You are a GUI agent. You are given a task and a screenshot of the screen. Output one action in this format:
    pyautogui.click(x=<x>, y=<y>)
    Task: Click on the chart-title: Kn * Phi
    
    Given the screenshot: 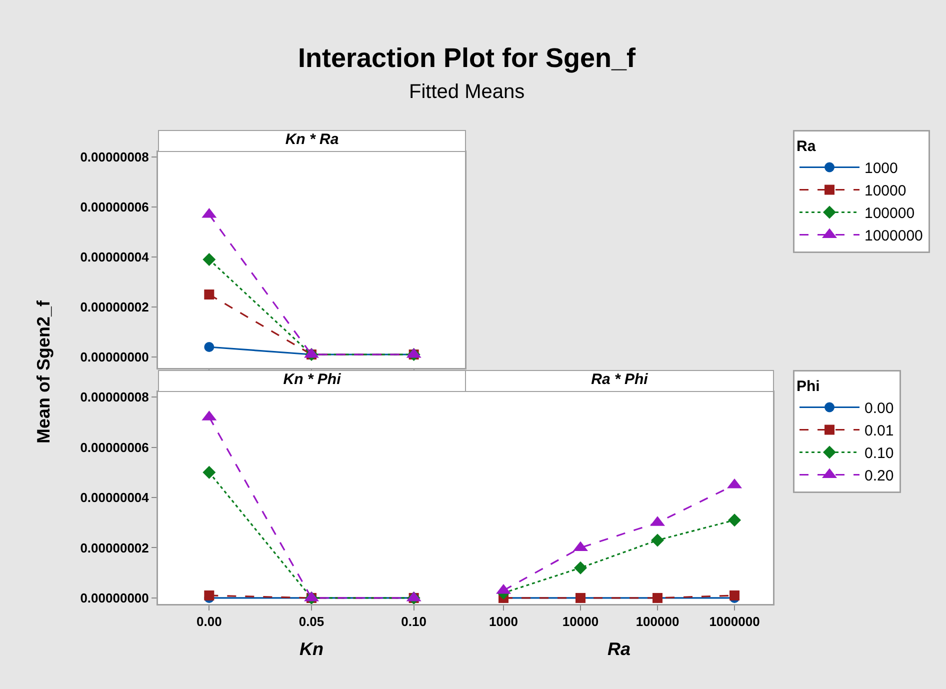 What is the action you would take?
    pyautogui.click(x=312, y=381)
    